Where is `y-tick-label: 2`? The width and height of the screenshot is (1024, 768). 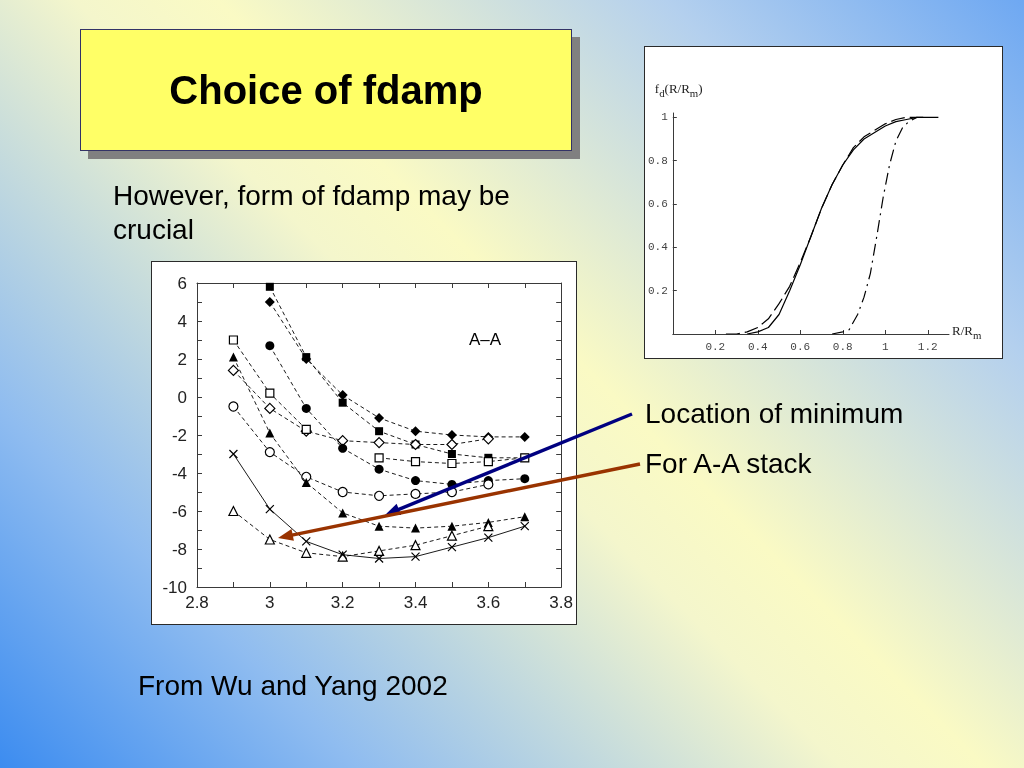 y-tick-label: 2 is located at coordinates (182, 359).